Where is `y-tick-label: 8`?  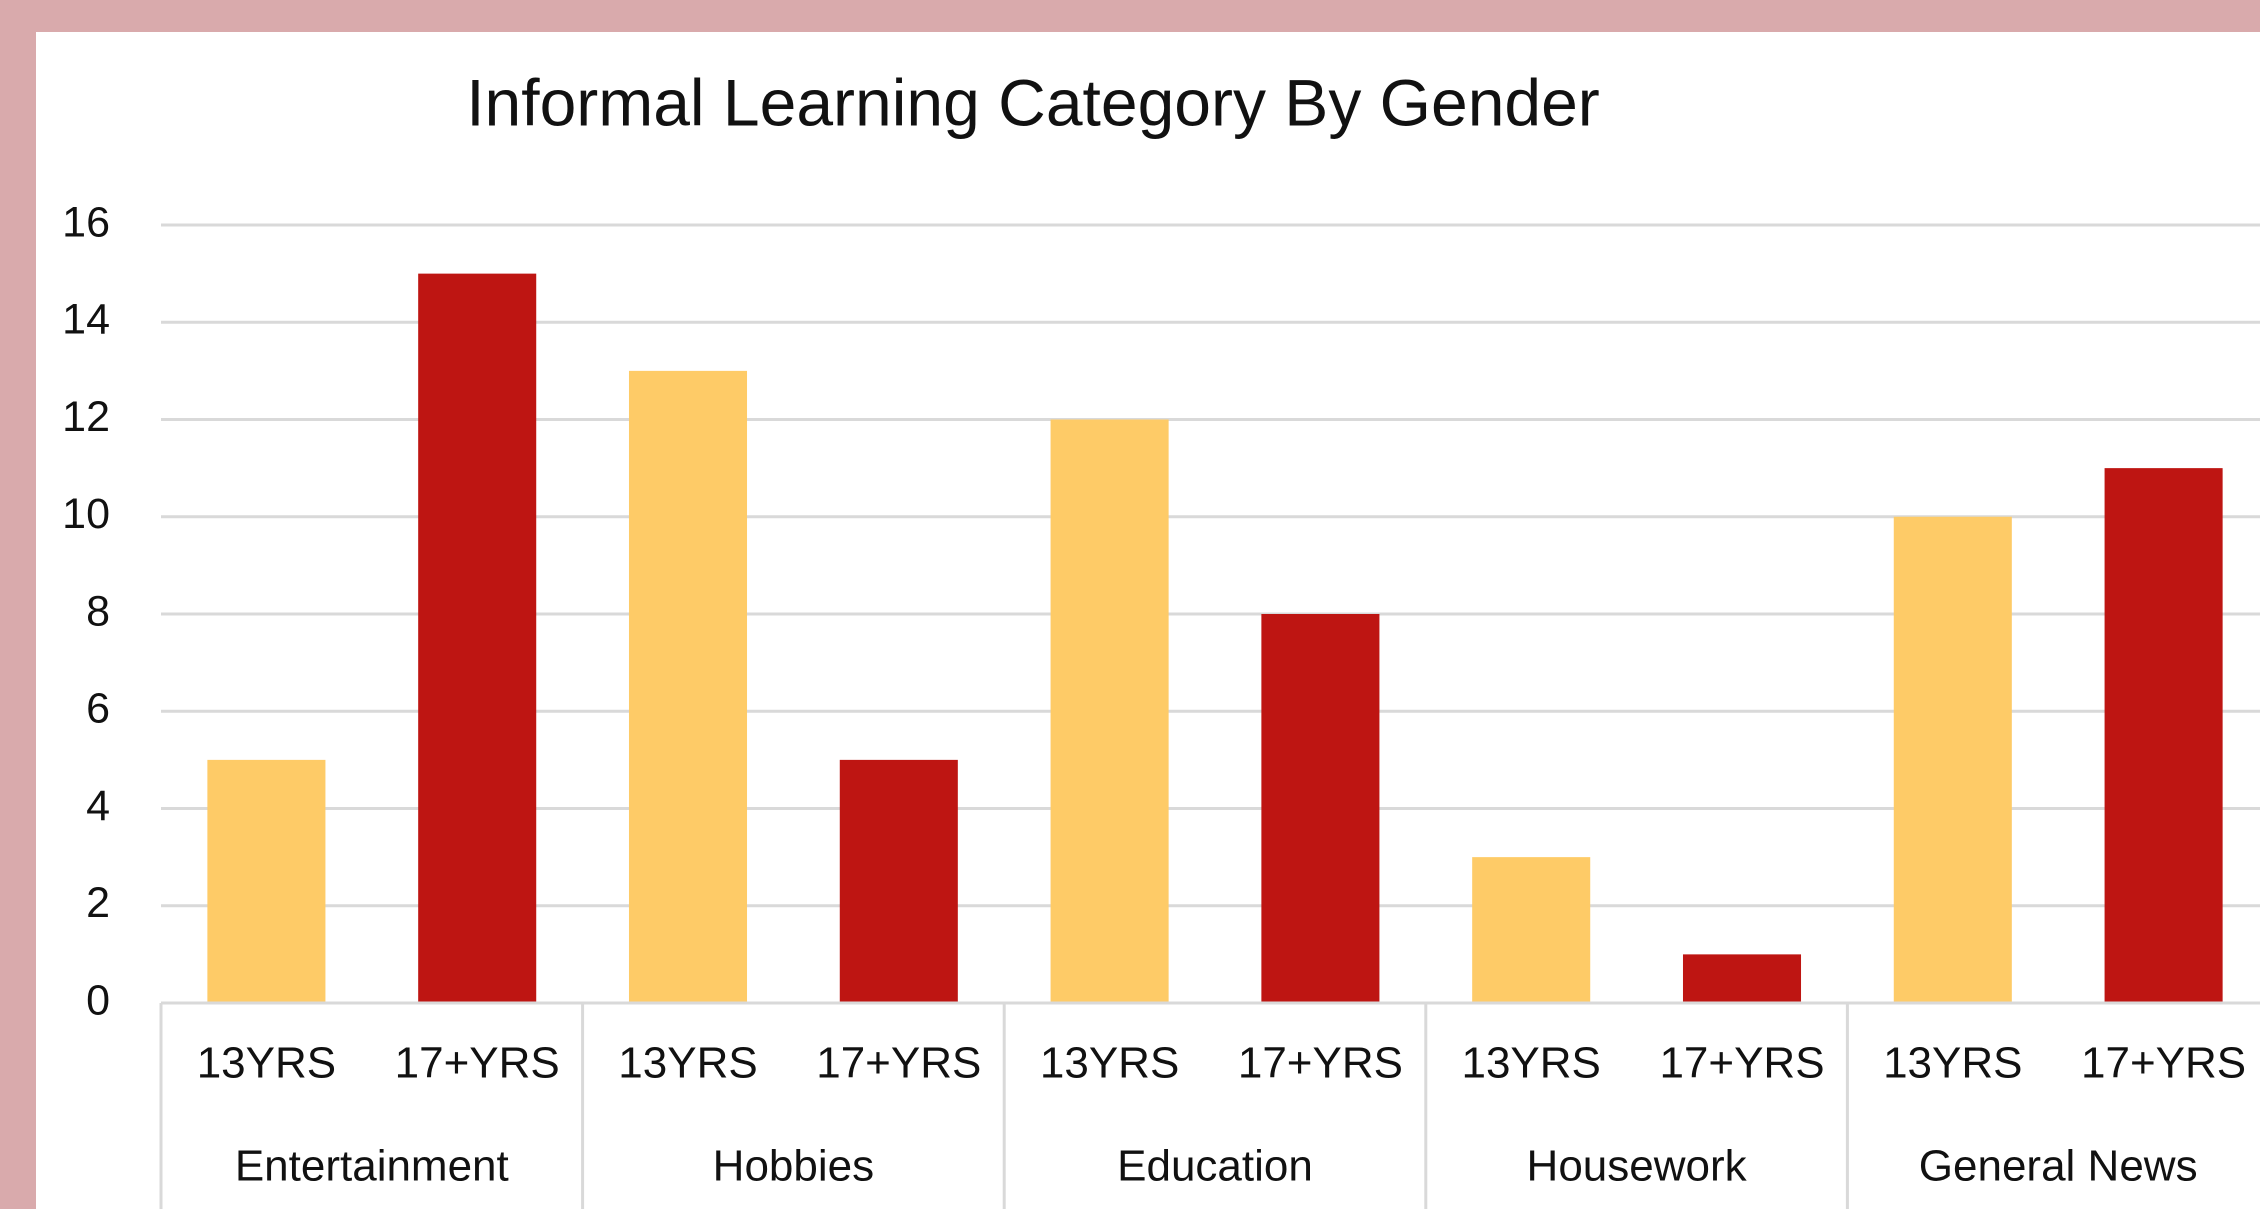 y-tick-label: 8 is located at coordinates (98, 611).